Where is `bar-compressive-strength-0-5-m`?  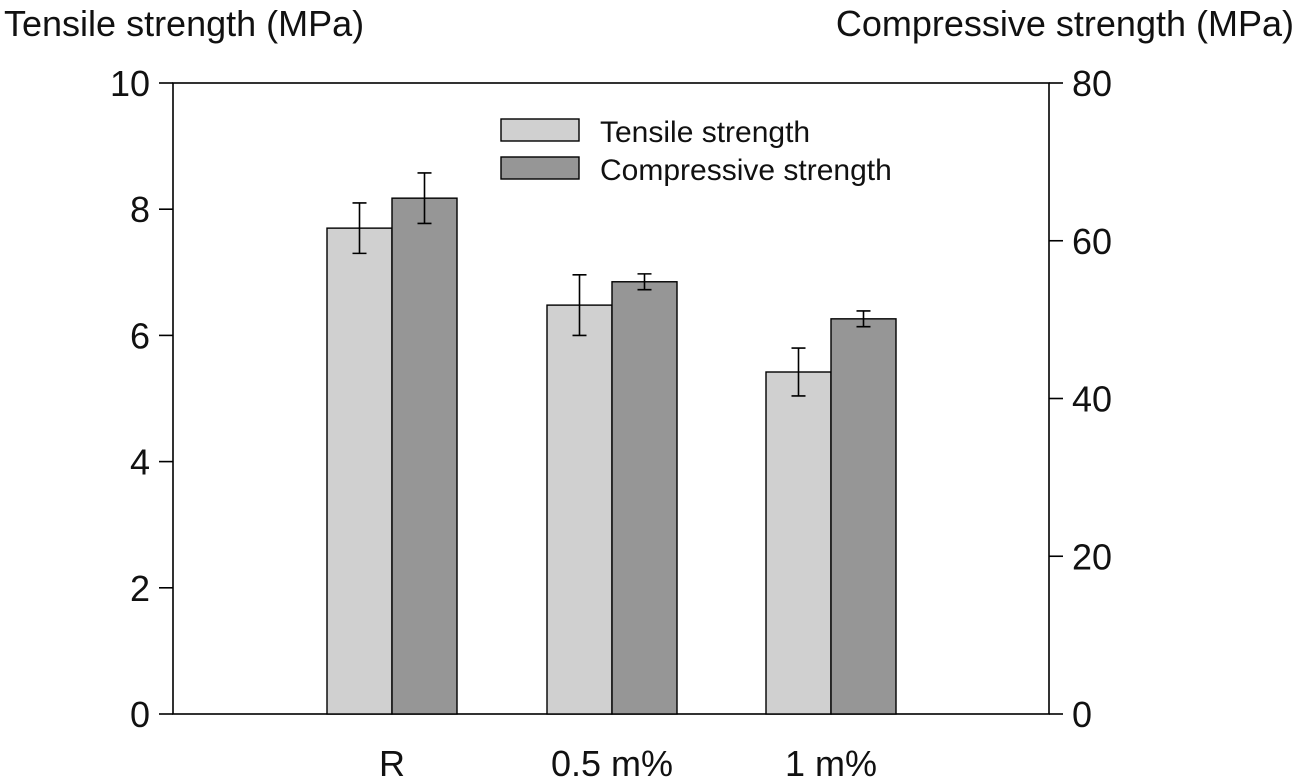
bar-compressive-strength-0-5-m is located at coordinates (644, 498).